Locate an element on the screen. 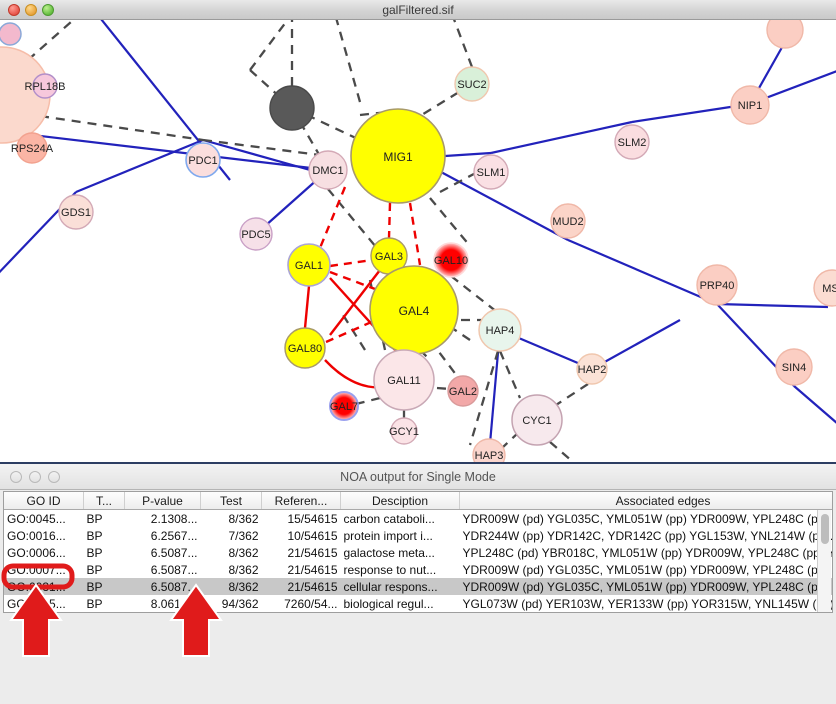 This screenshot has width=836, height=704. node-SUC2: SUC2 is located at coordinates (472, 84).